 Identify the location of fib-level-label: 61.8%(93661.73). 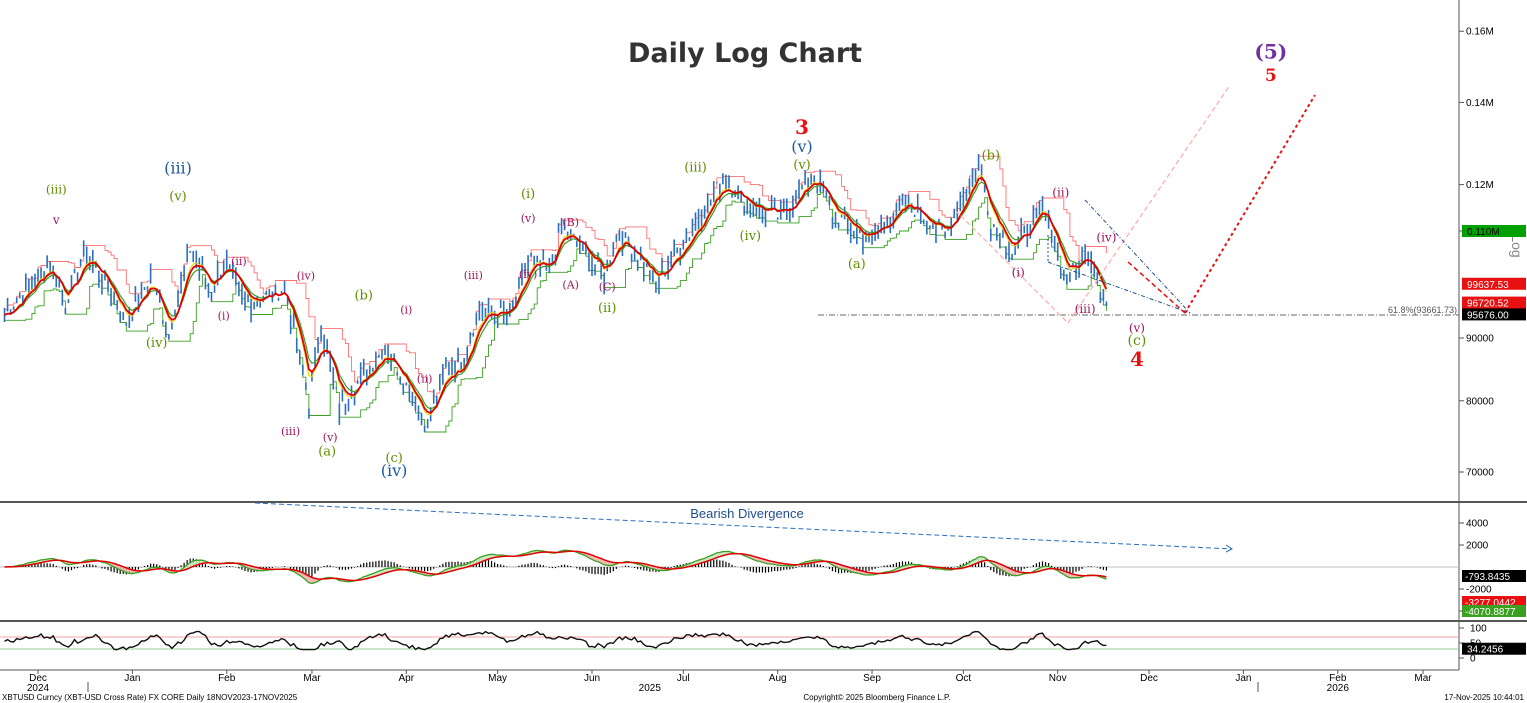
(1422, 310).